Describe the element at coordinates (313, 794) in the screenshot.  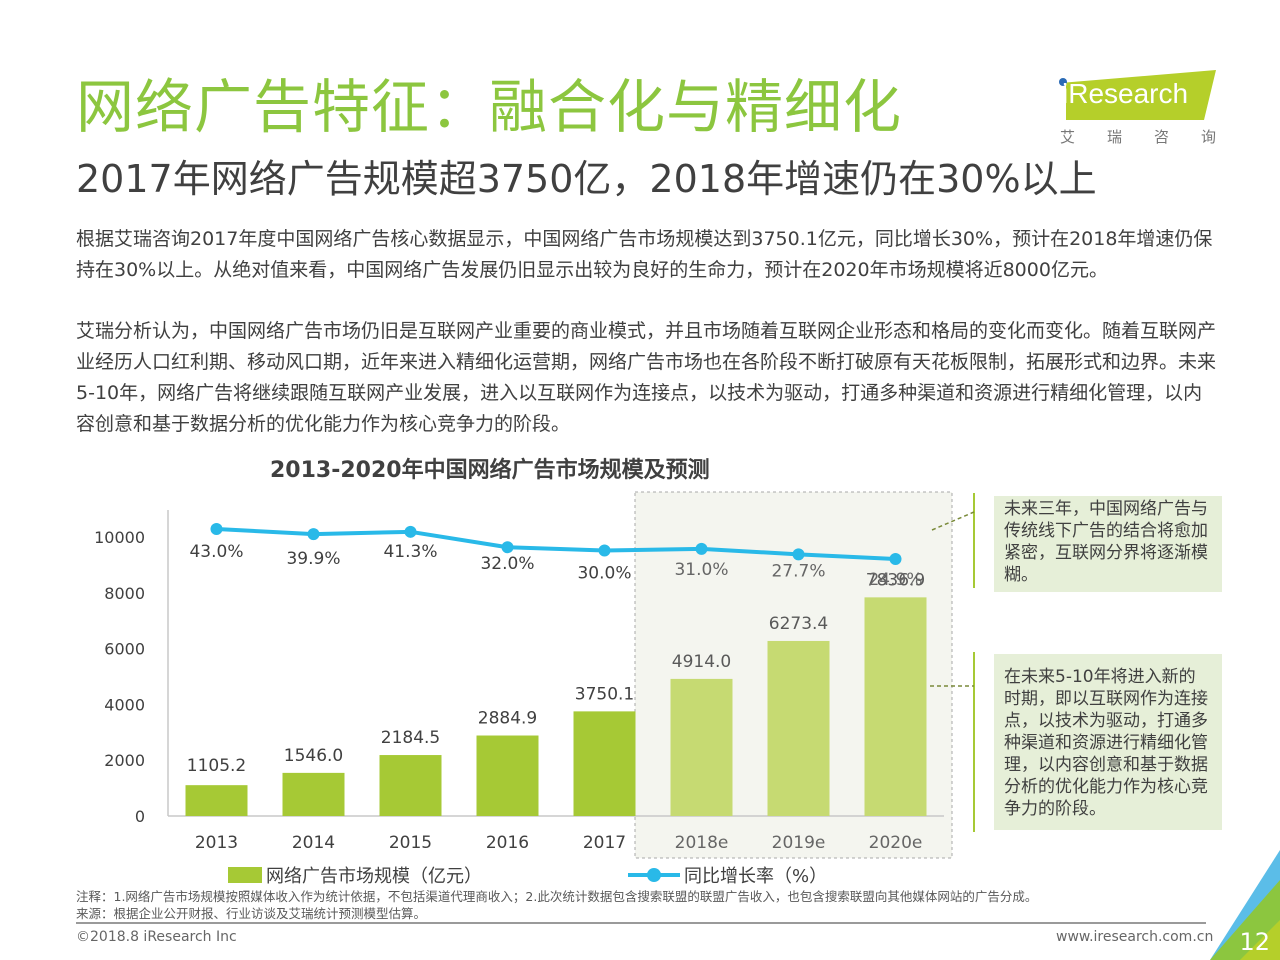
I see `bar-2014` at that location.